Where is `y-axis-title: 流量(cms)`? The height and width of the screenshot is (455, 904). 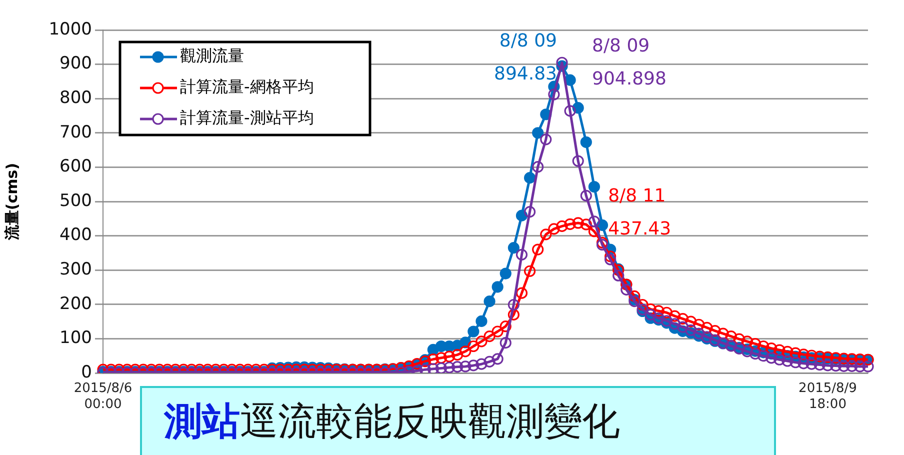
y-axis-title: 流量(cms) is located at coordinates (11, 202).